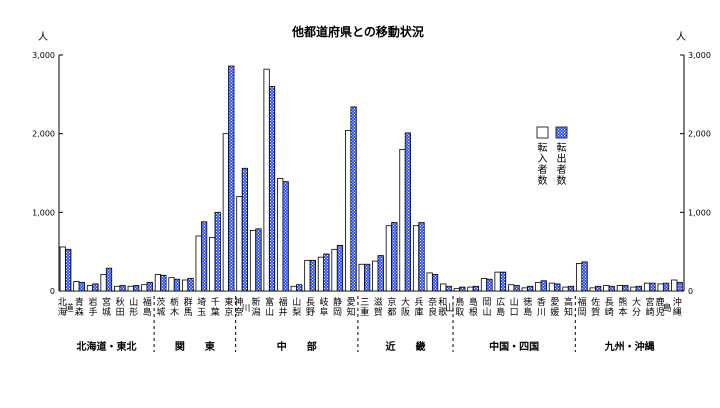  Describe the element at coordinates (68, 270) in the screenshot. I see `bar-out-北海道` at that location.